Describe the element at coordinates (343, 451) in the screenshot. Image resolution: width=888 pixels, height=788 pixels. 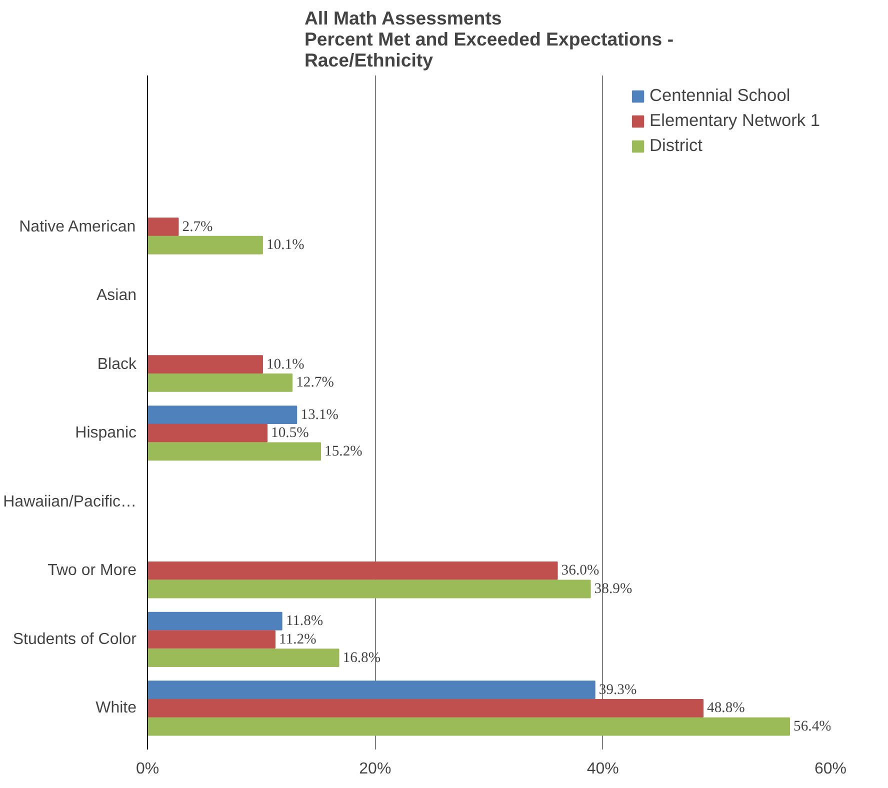
I see `data-label: 15.2%` at that location.